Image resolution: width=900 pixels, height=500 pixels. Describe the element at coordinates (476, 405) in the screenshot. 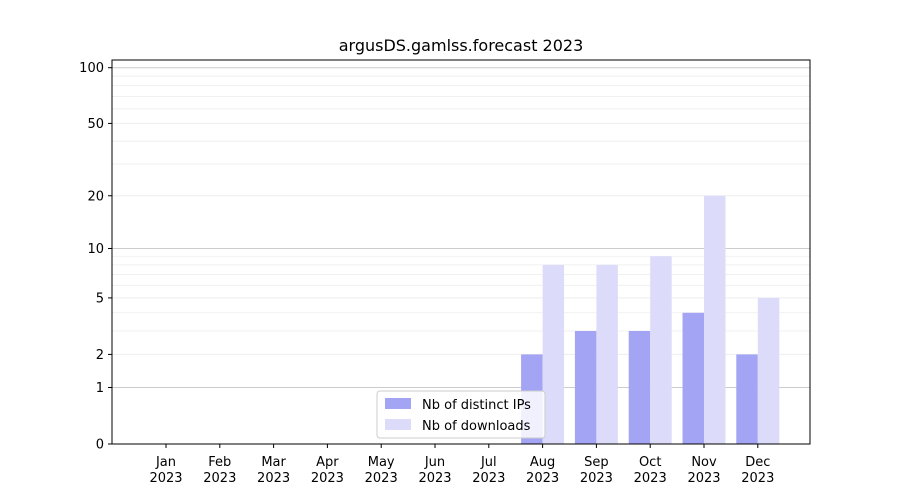

I see `legend-label-ips: Nb of distinct IPs` at that location.